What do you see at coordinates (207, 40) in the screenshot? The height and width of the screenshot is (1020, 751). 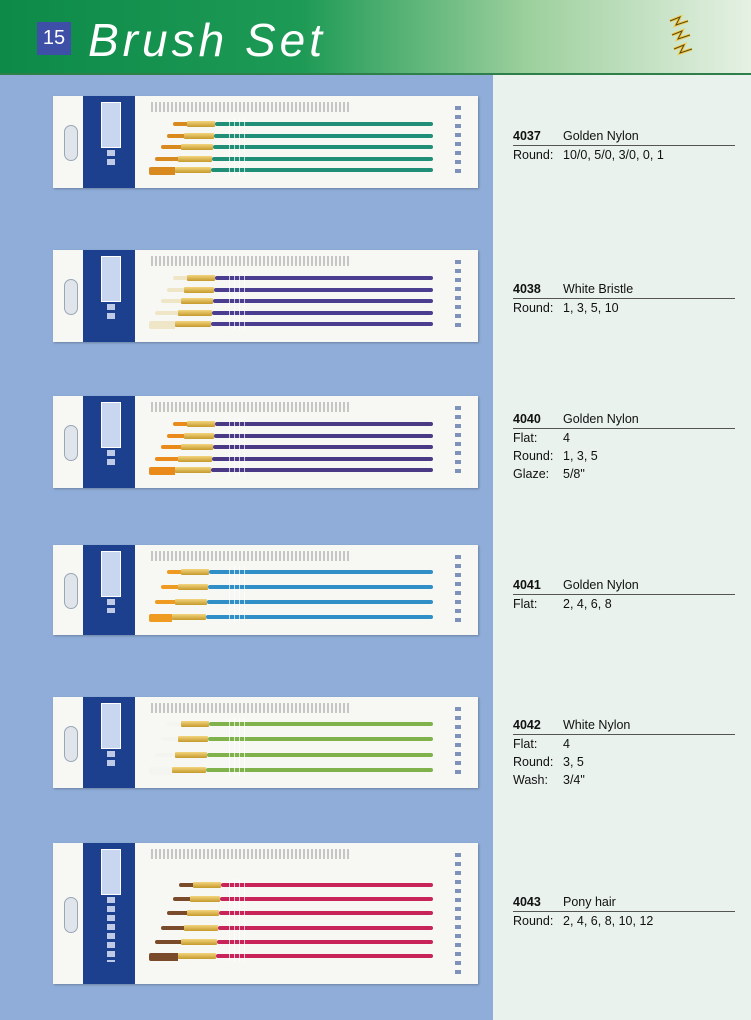 I see `page-title: Brush Set` at bounding box center [207, 40].